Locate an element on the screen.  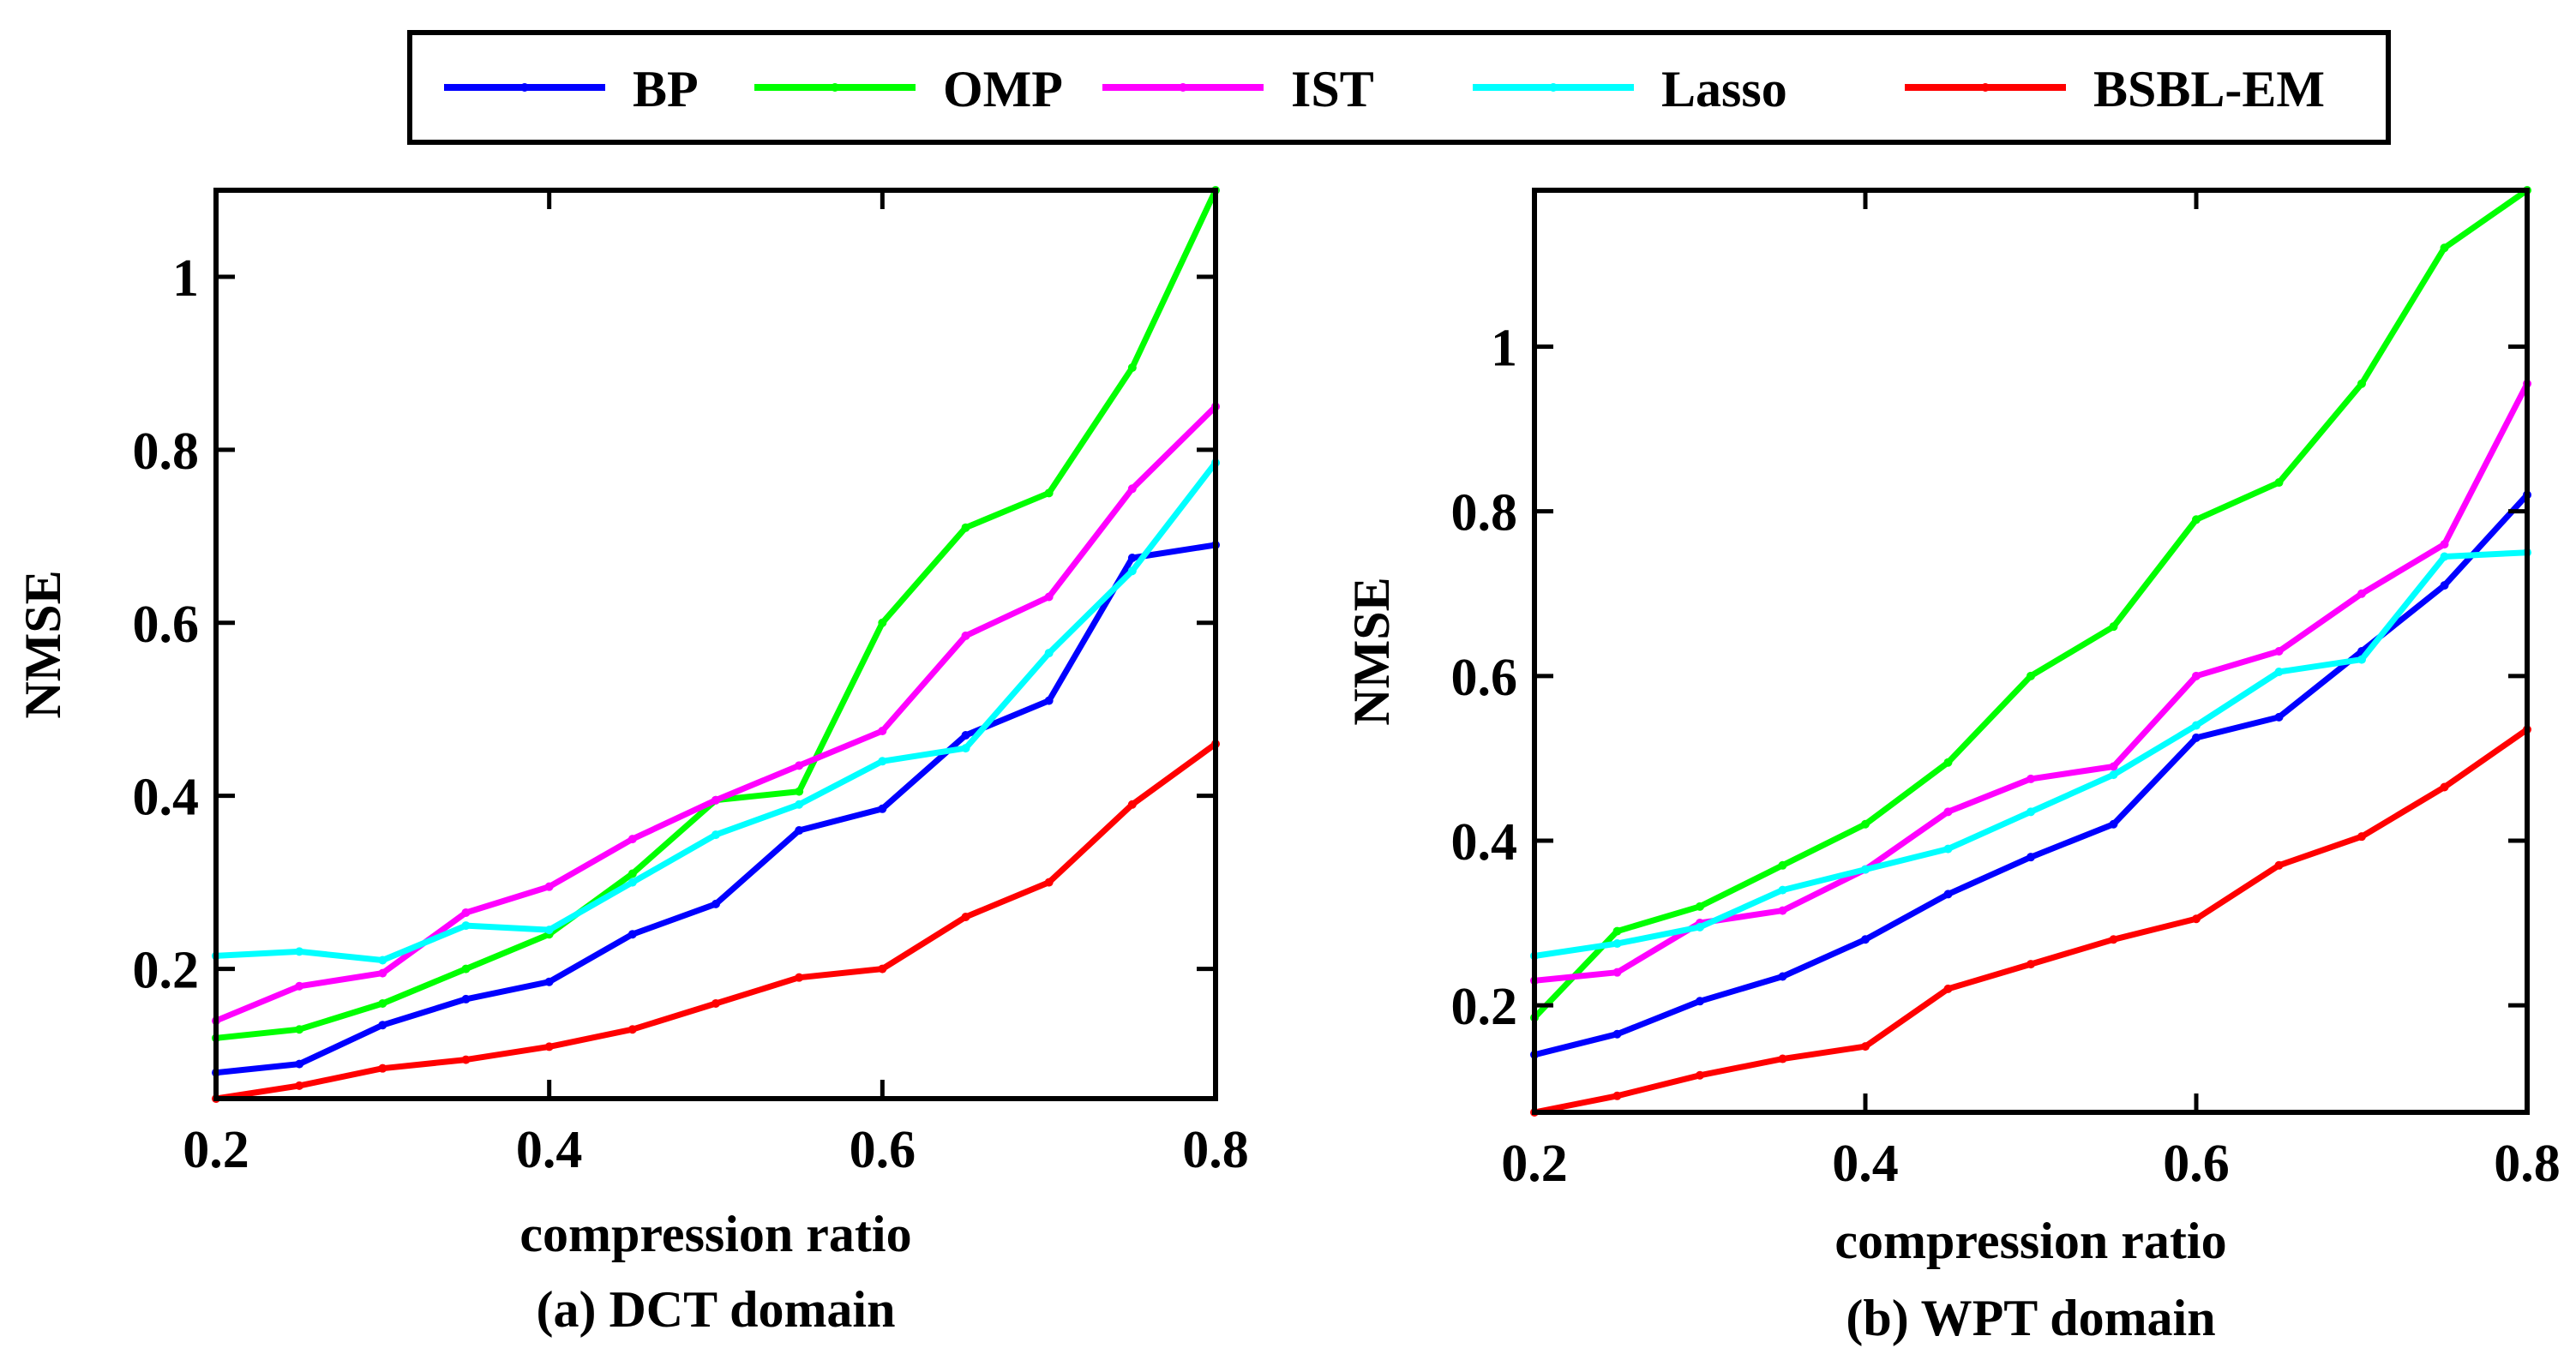
legend-label-omp: OMP is located at coordinates (1003, 89).